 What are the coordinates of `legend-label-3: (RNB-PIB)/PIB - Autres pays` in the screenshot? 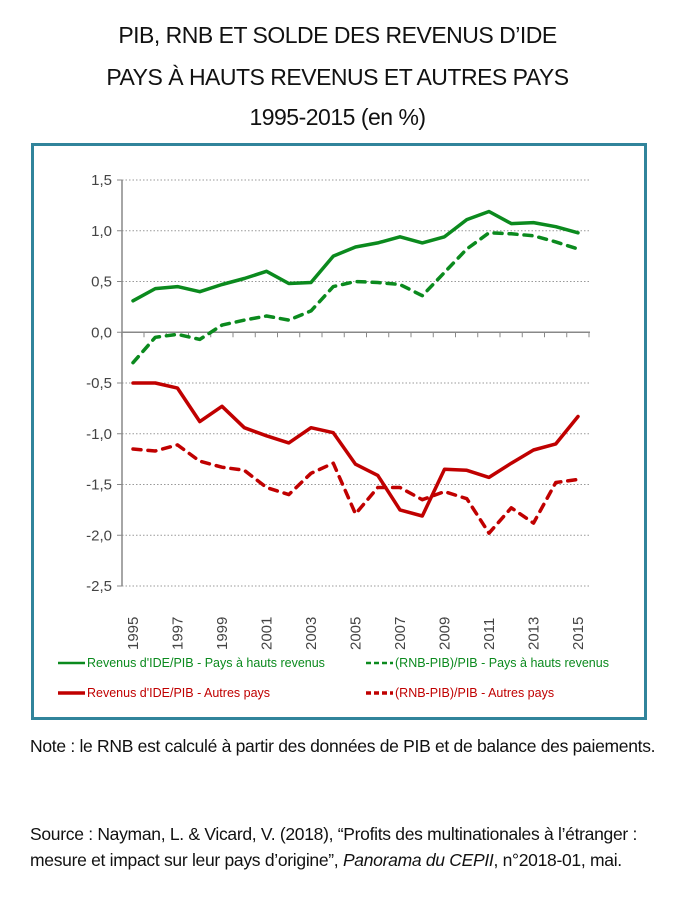 It's located at (474, 693).